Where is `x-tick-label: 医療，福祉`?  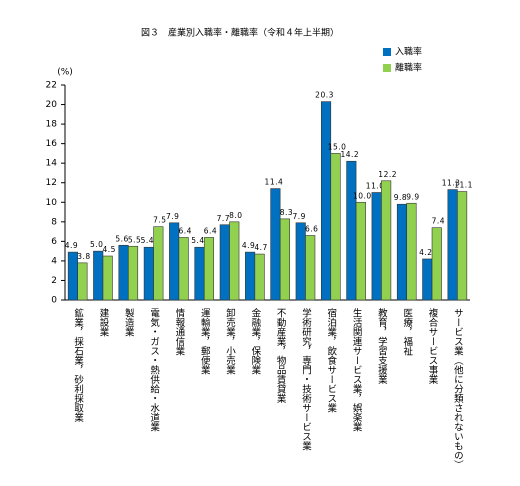 x-tick-label: 医療，福祉 is located at coordinates (407, 332).